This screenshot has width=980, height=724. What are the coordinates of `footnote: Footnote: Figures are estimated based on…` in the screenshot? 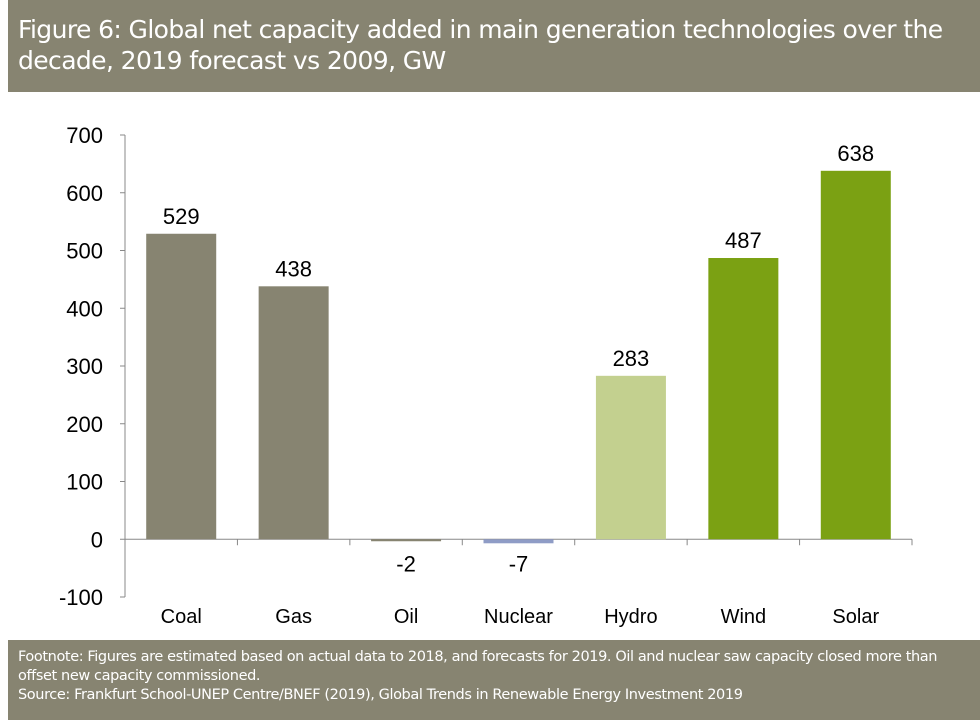 It's located at (478, 666).